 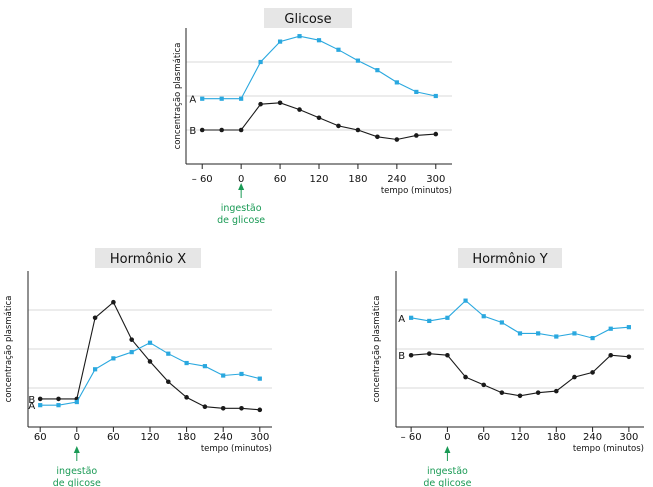 What do you see at coordinates (401, 356) in the screenshot?
I see `series-label-B: B` at bounding box center [401, 356].